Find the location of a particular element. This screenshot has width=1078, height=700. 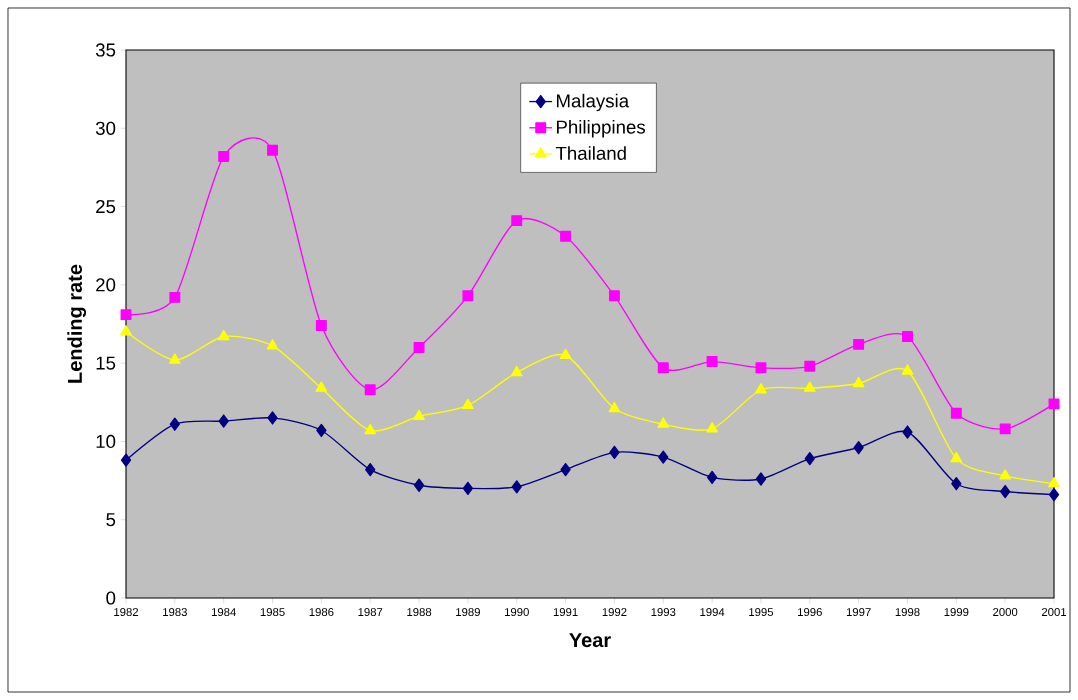

x-tick-label: 2000 is located at coordinates (1005, 612).